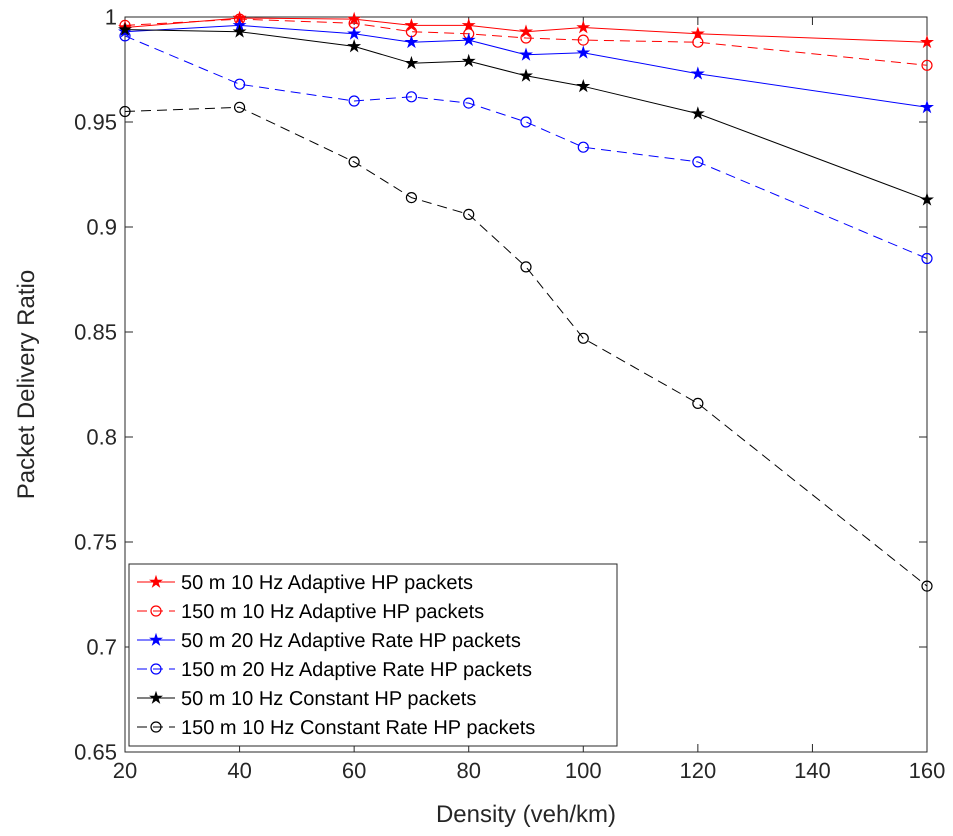 The height and width of the screenshot is (836, 953). What do you see at coordinates (526, 814) in the screenshot?
I see `x-axis-title: Density (veh/km)` at bounding box center [526, 814].